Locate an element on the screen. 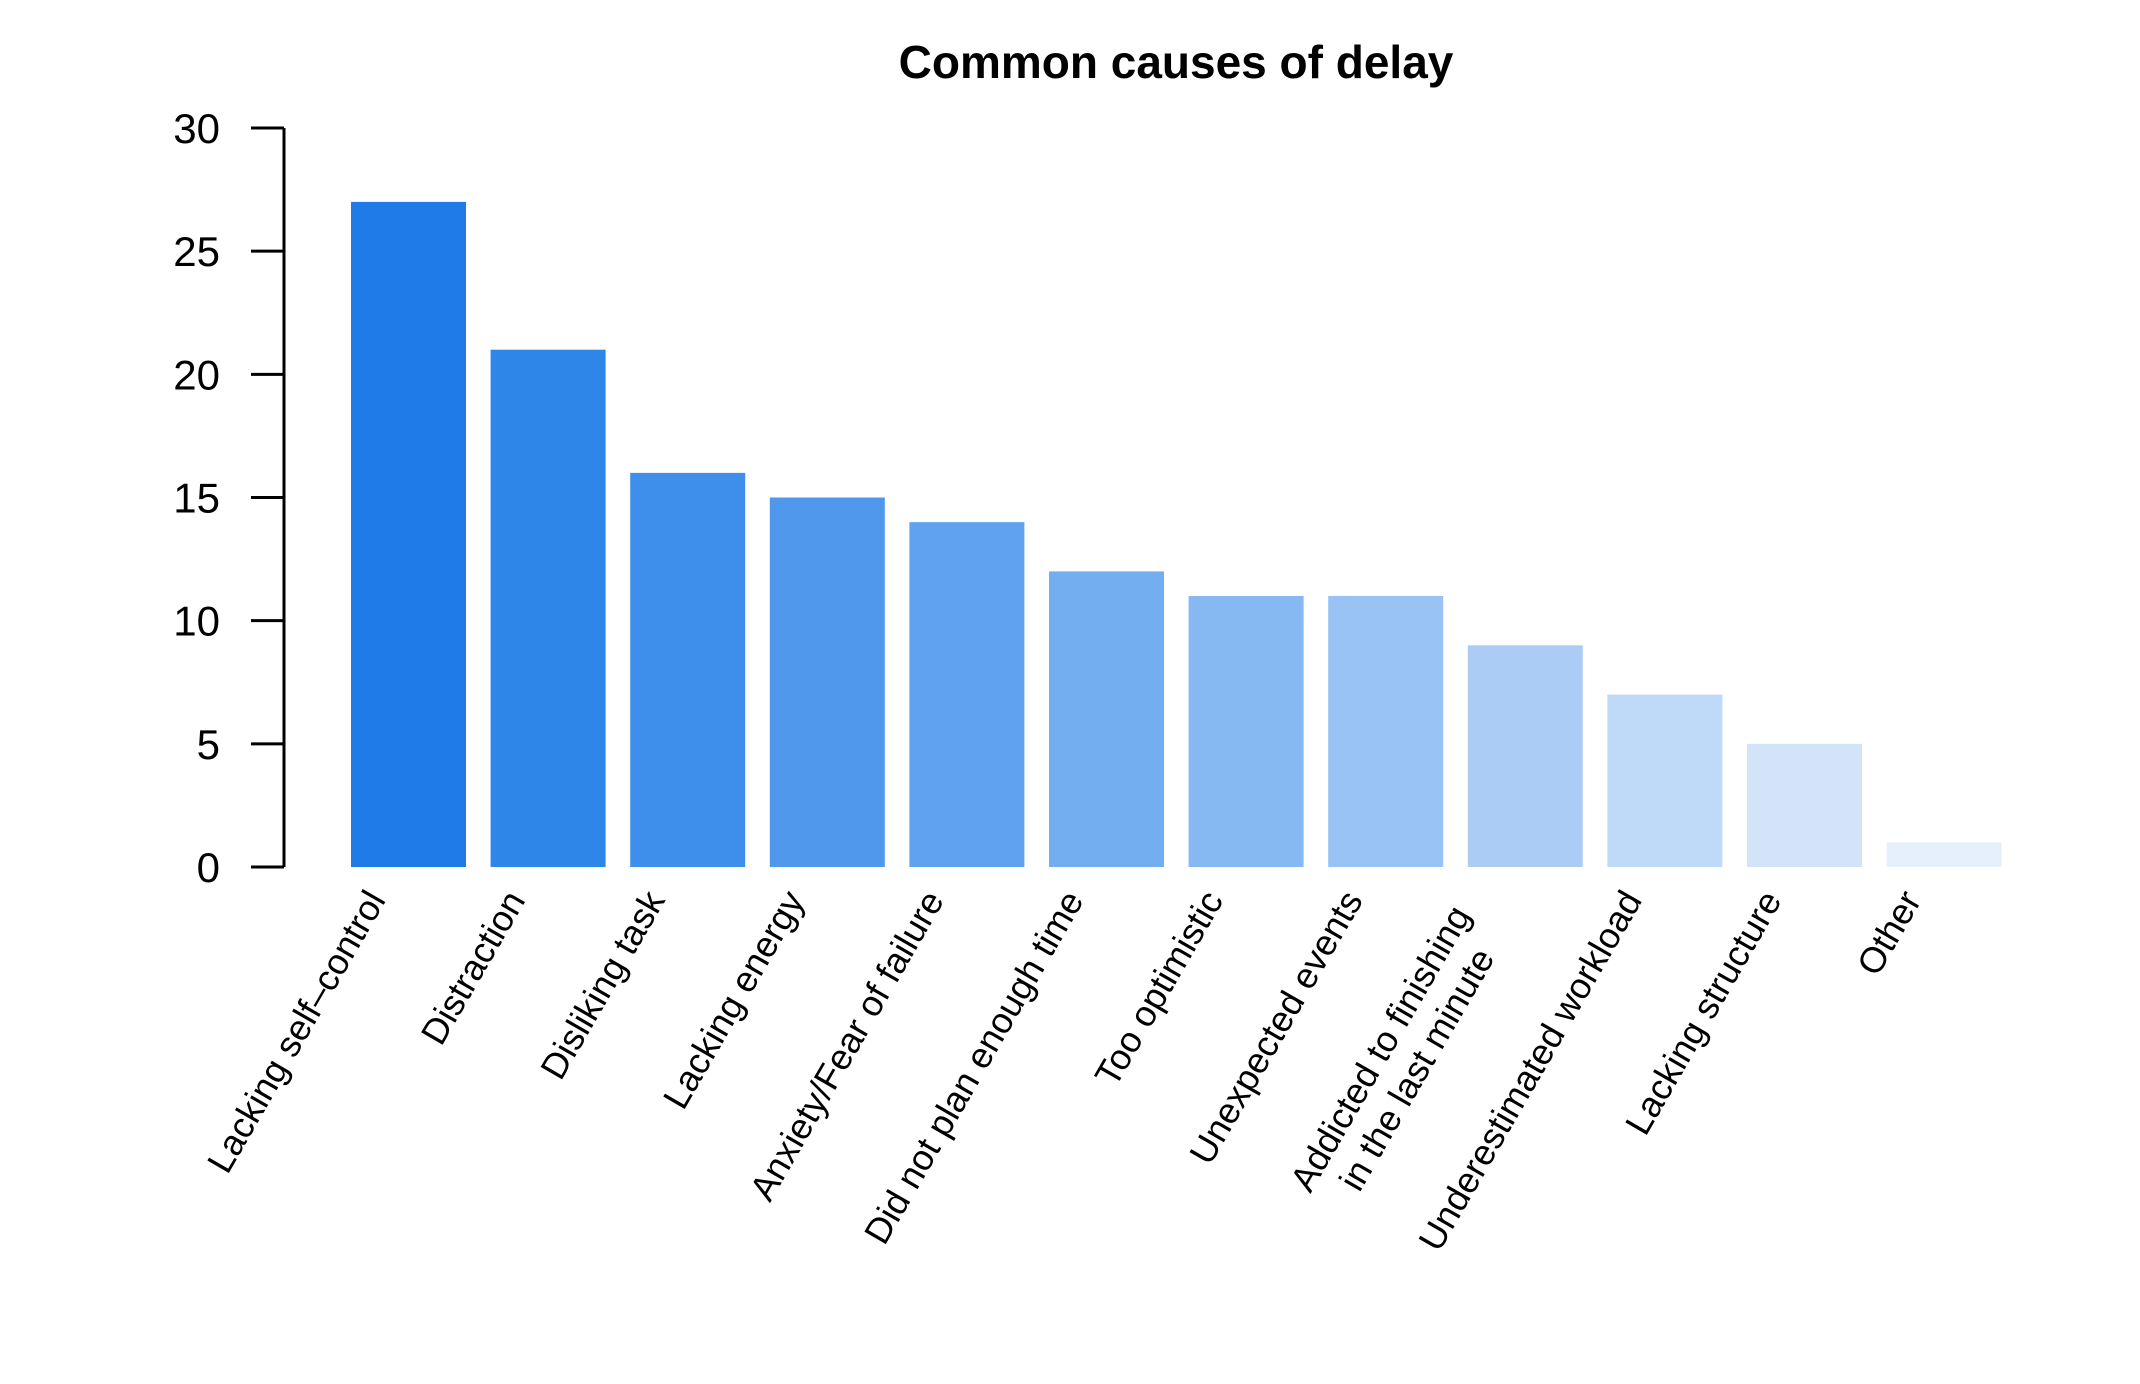 This screenshot has height=1384, width=2140. chart-title: Common causes of delay is located at coordinates (1176, 62).